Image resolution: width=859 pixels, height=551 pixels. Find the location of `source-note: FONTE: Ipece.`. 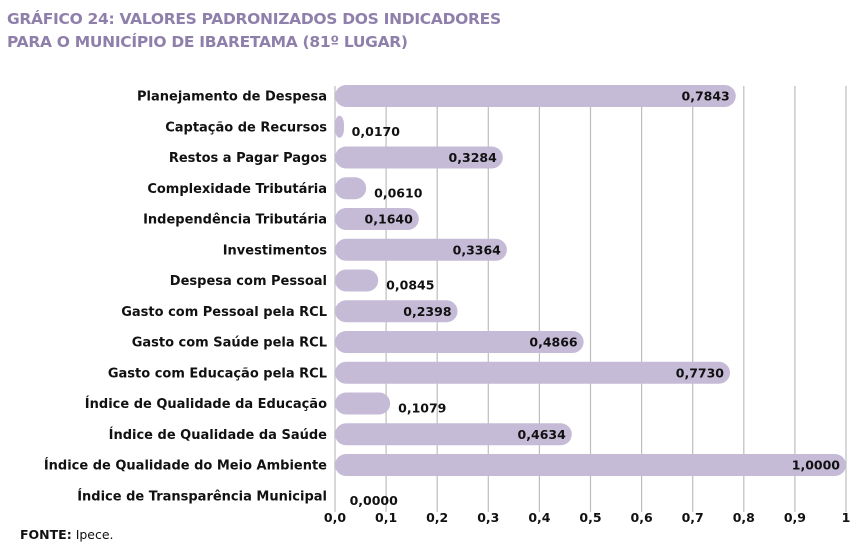

source-note: FONTE: Ipece. is located at coordinates (67, 534).